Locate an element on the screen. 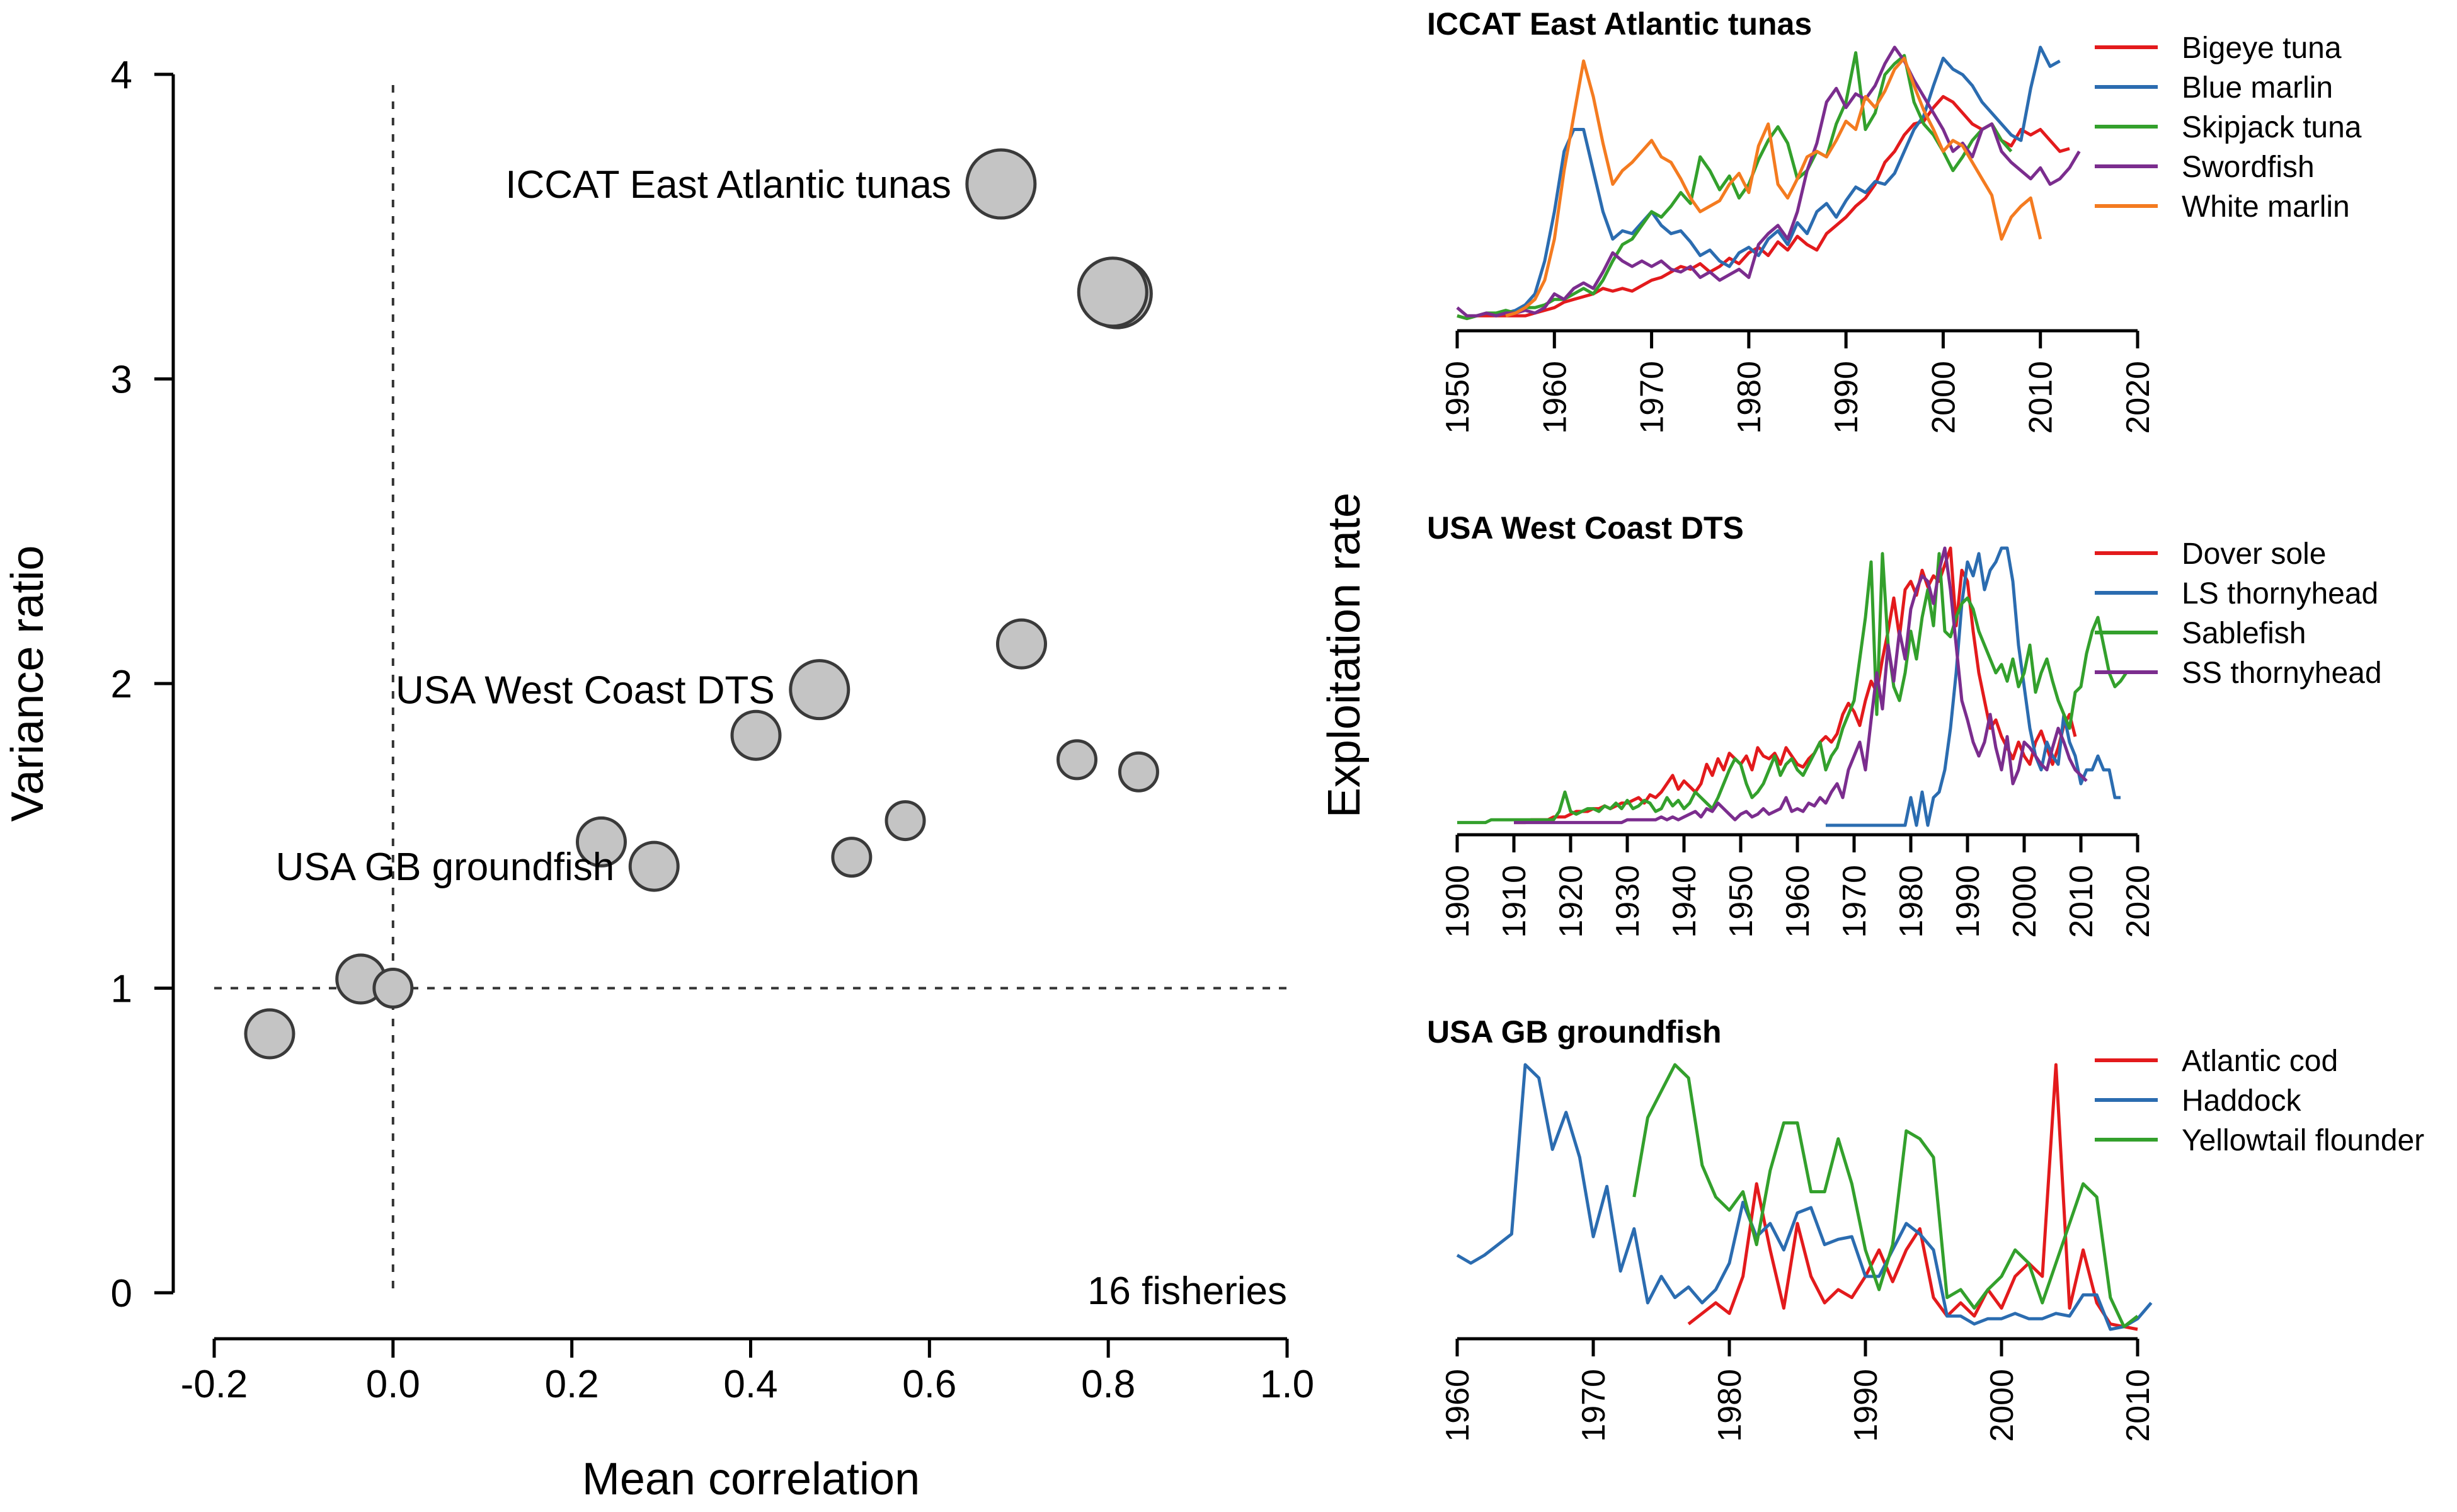  legend-label: Yellowtail flounder is located at coordinates (2303, 1140).